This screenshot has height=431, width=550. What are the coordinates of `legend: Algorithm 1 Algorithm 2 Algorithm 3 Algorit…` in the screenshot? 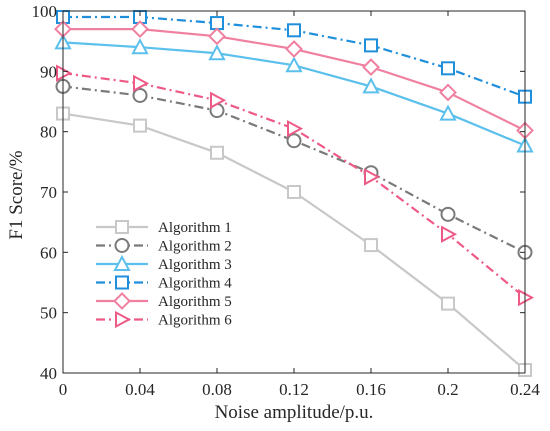 It's located at (164, 274).